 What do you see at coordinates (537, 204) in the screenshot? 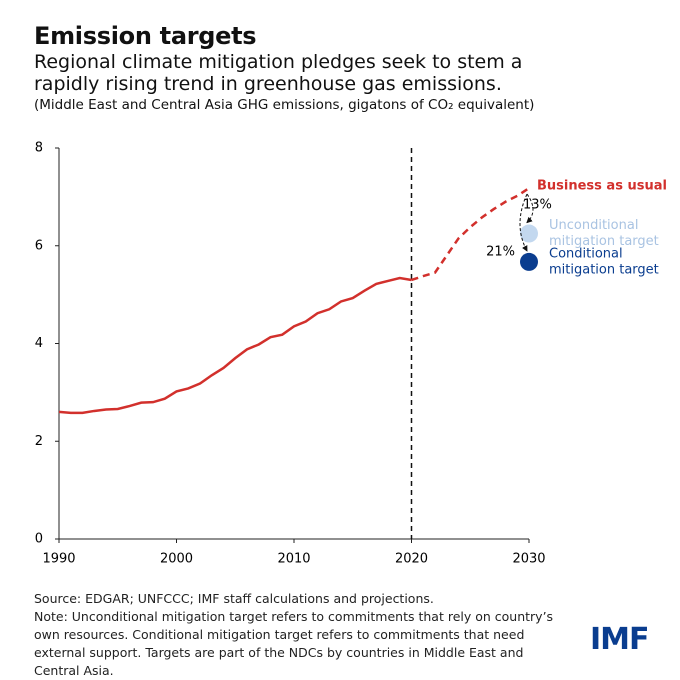
I see `reduction-label: 13%` at bounding box center [537, 204].